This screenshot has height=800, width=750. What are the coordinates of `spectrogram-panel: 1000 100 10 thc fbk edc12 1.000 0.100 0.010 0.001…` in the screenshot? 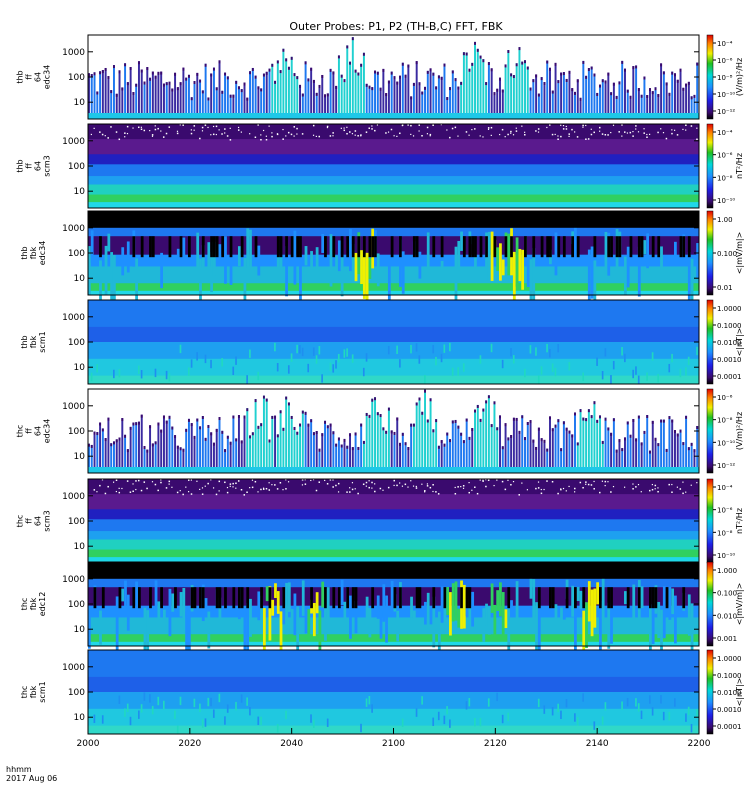 It's located at (382, 612).